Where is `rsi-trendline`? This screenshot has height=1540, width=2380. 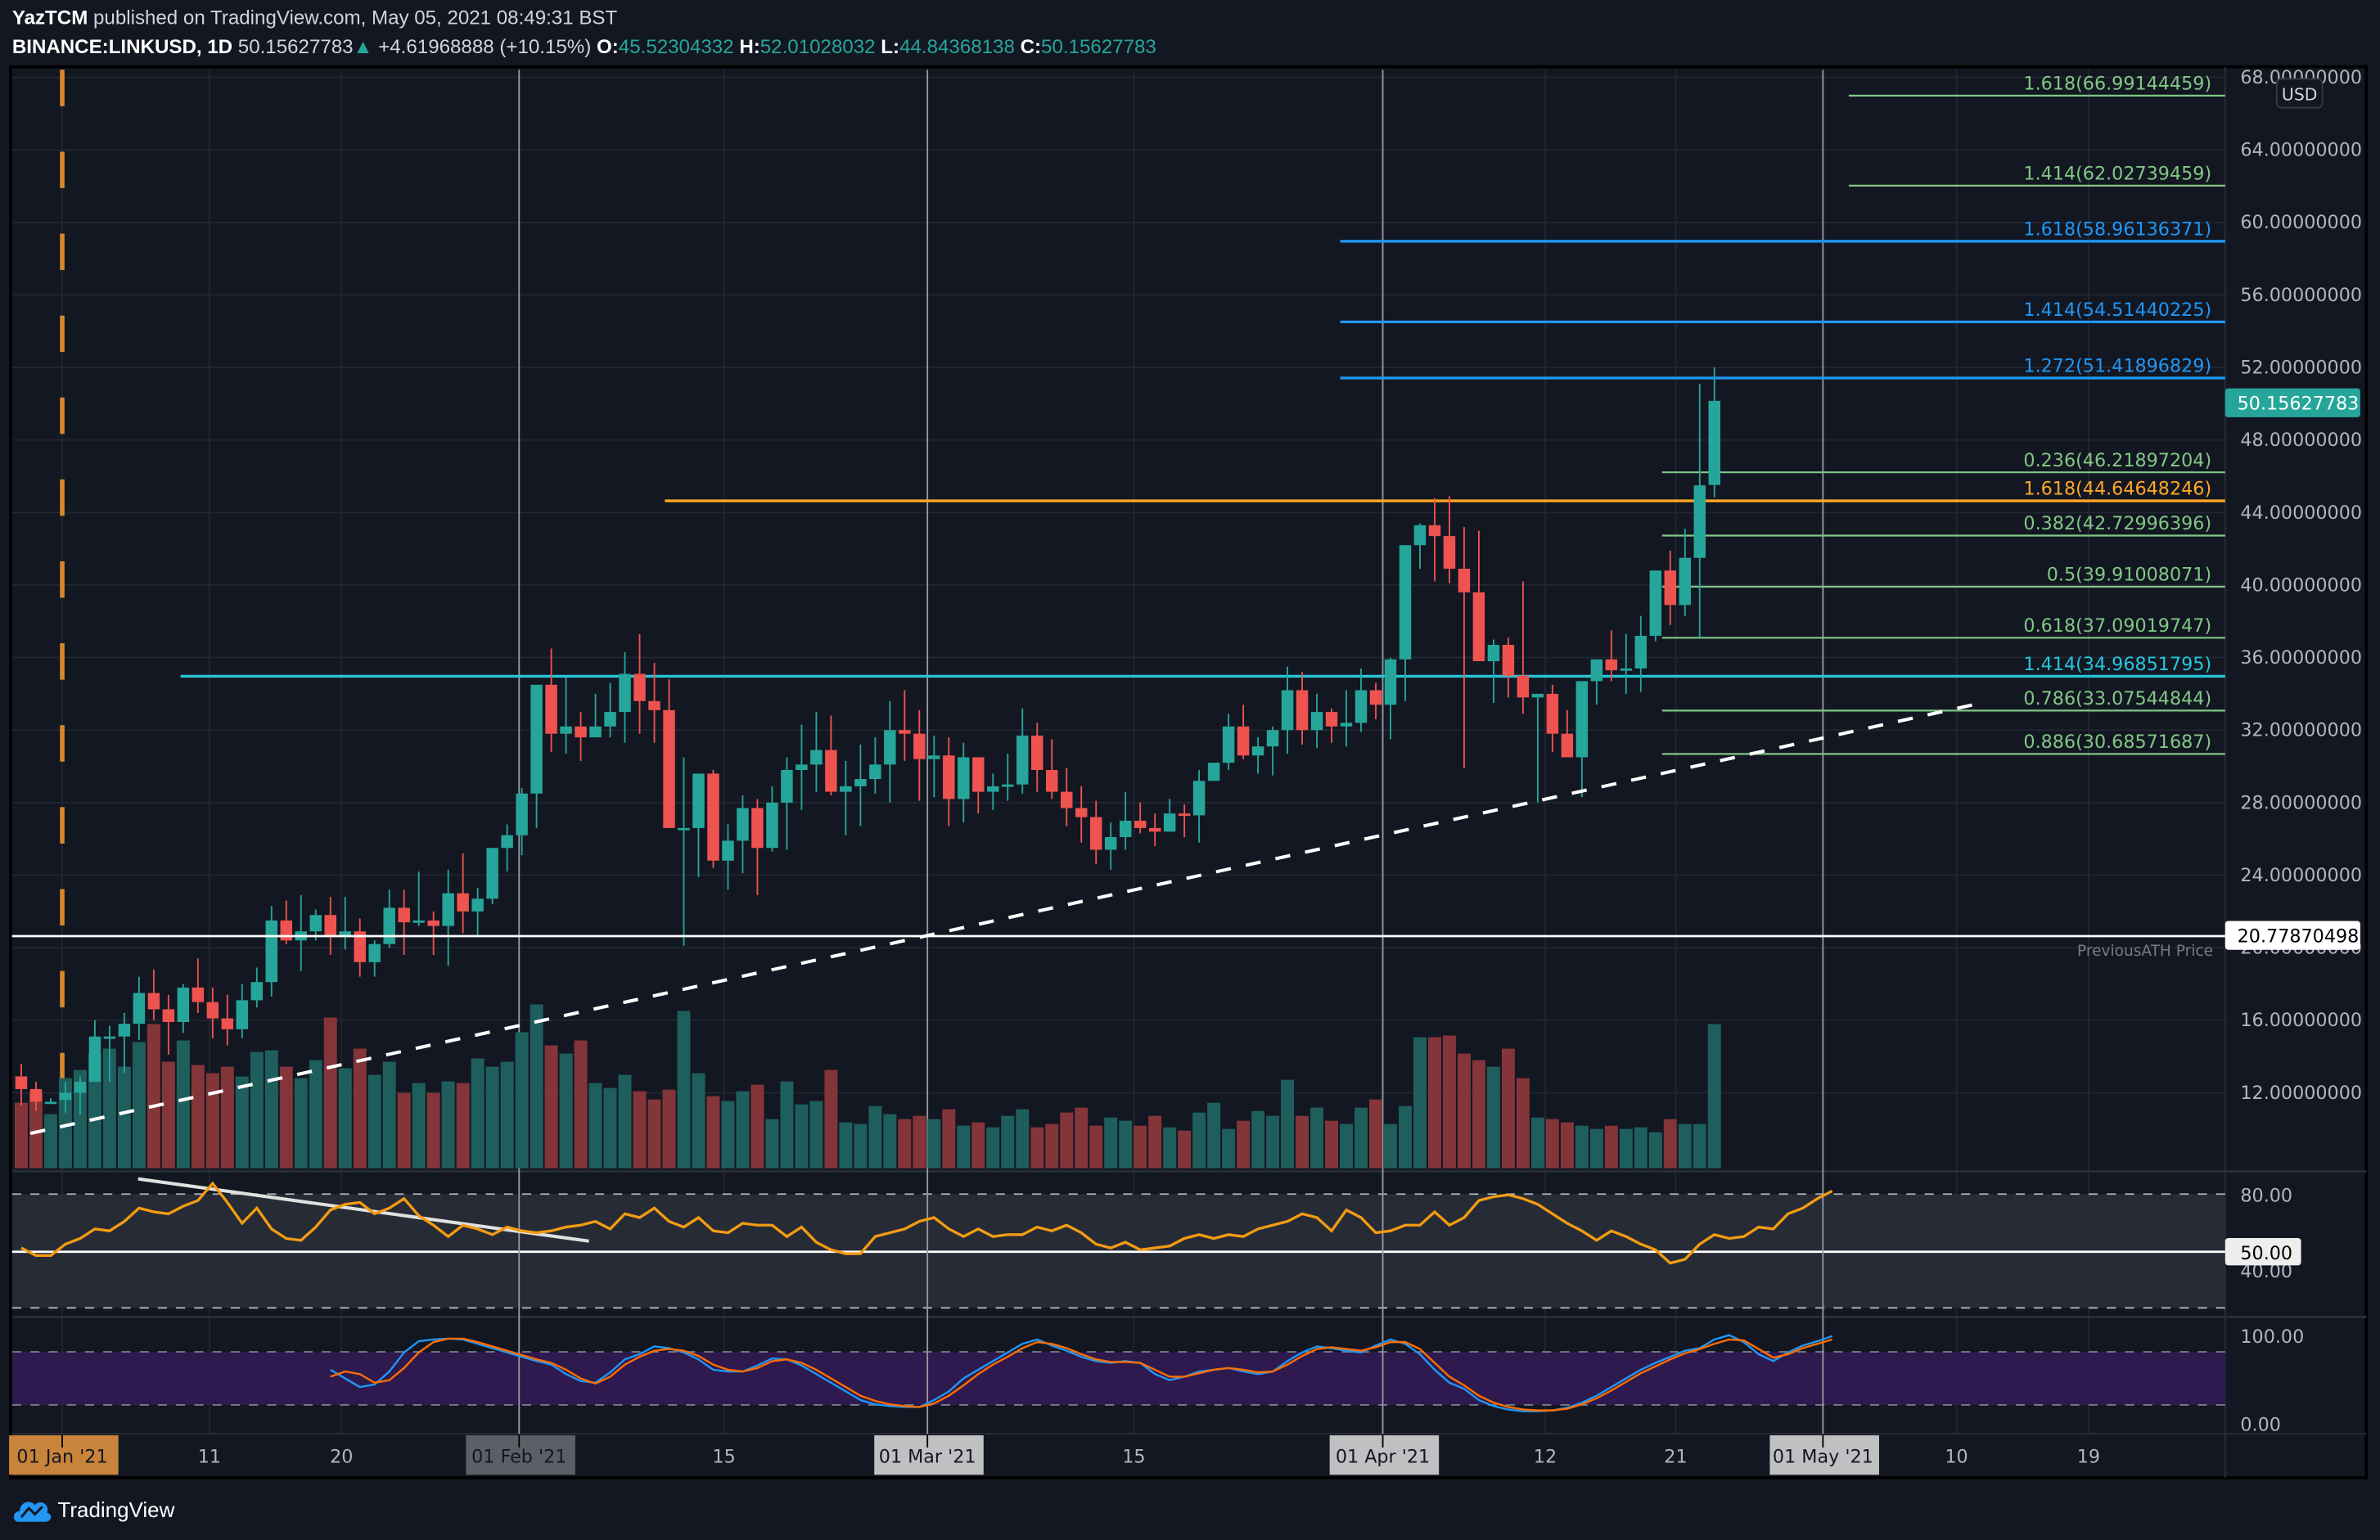 rsi-trendline is located at coordinates (363, 1210).